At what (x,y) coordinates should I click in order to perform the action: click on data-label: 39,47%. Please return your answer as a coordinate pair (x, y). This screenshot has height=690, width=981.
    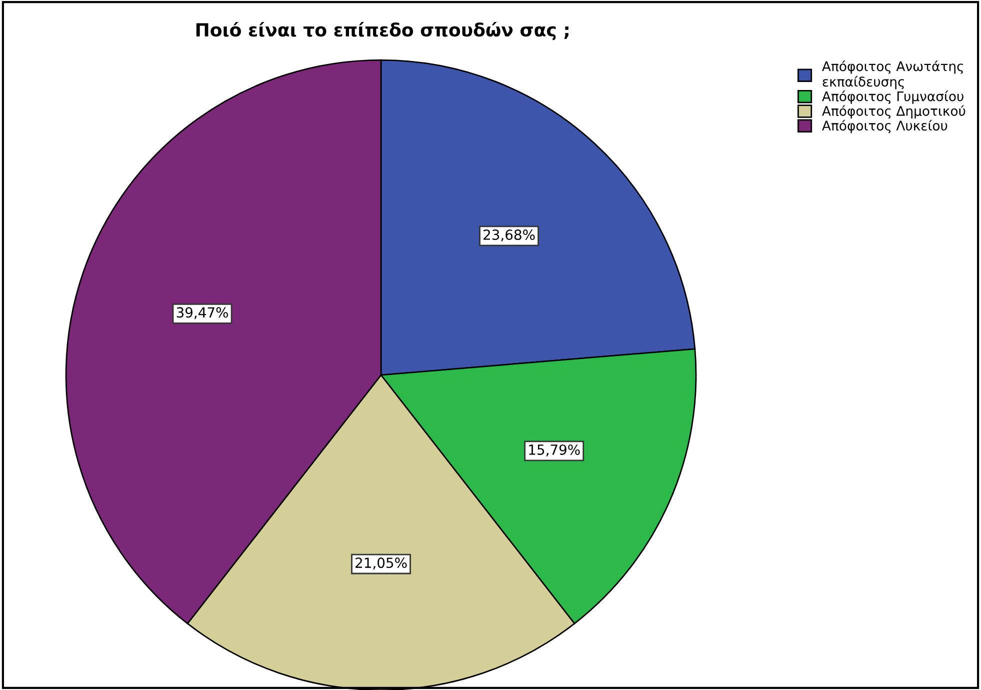
    Looking at the image, I should click on (202, 313).